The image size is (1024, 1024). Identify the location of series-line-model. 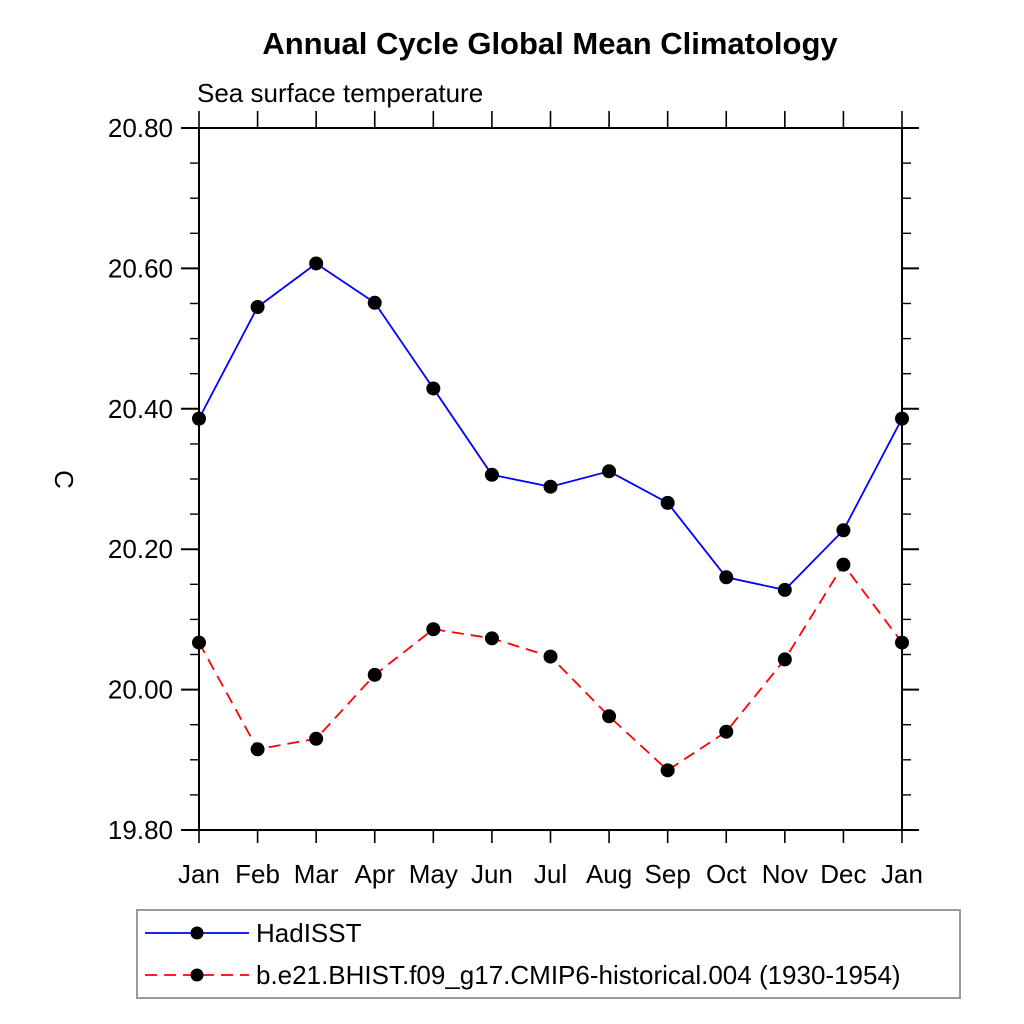
(550, 667).